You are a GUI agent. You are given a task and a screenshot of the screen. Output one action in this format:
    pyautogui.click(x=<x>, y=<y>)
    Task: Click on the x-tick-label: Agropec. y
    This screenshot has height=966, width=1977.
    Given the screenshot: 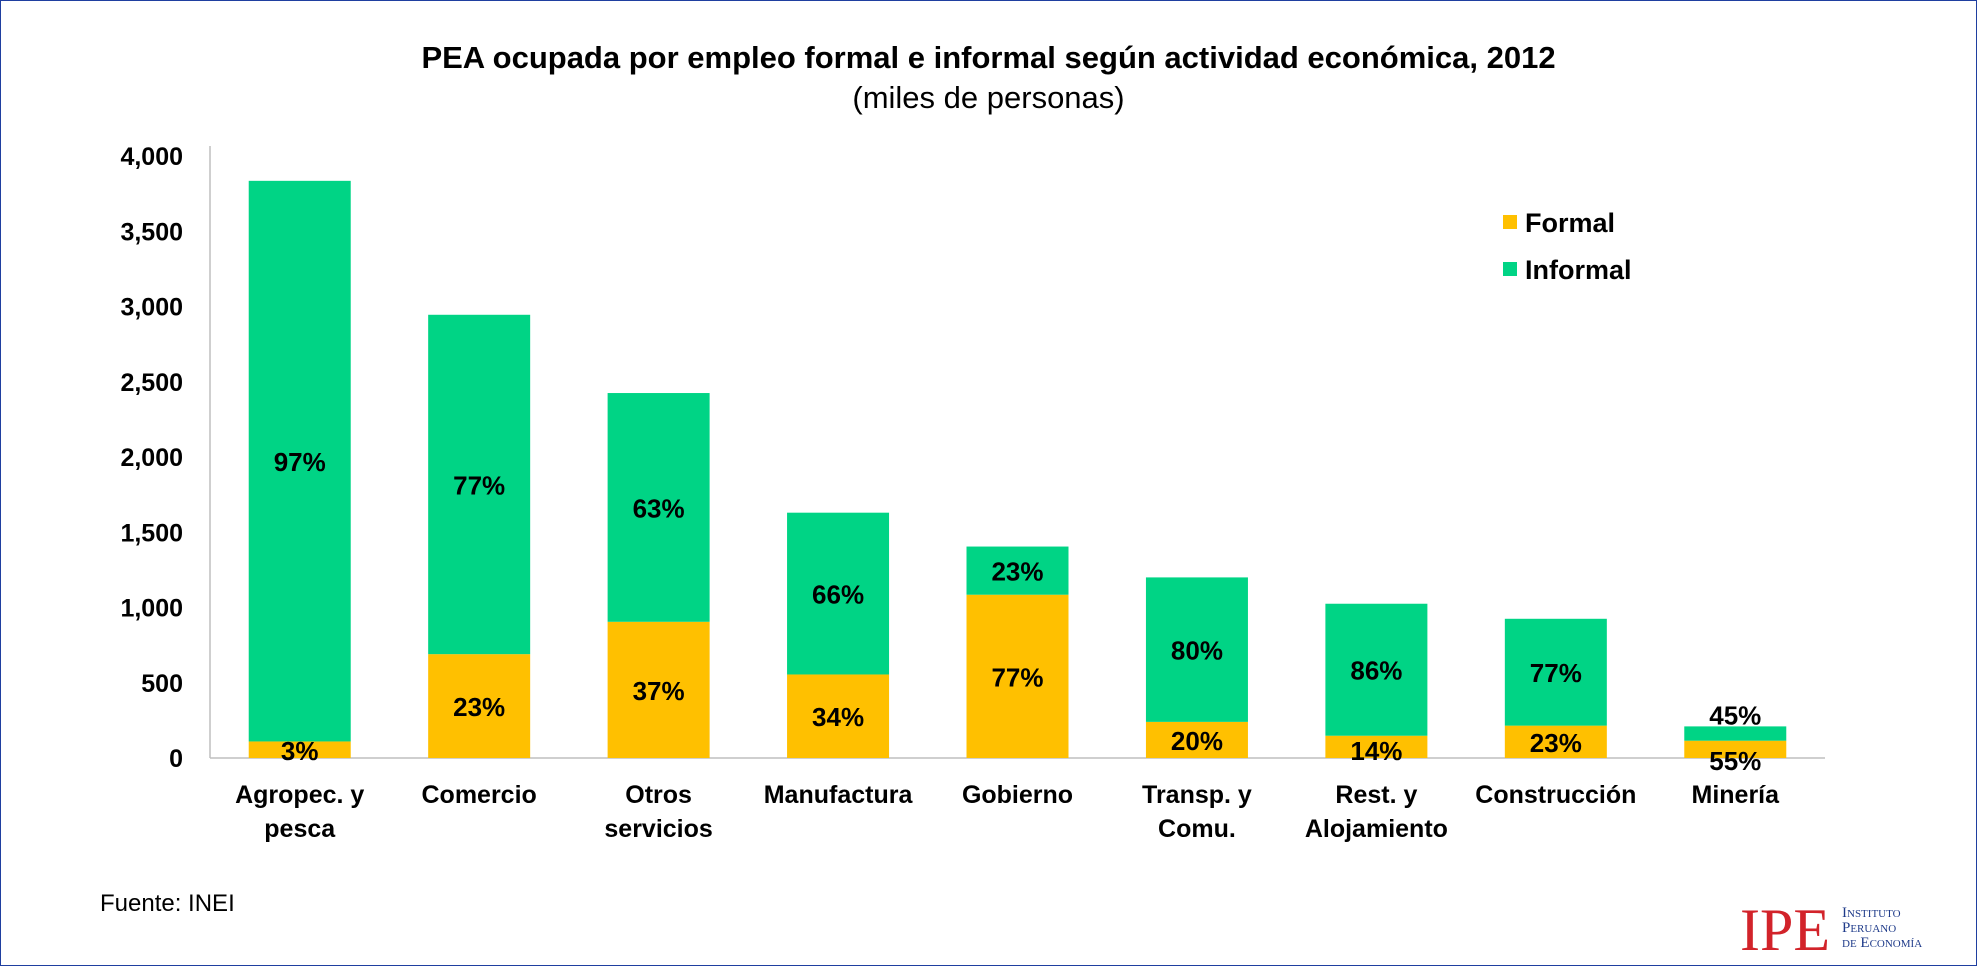 What is the action you would take?
    pyautogui.click(x=299, y=795)
    